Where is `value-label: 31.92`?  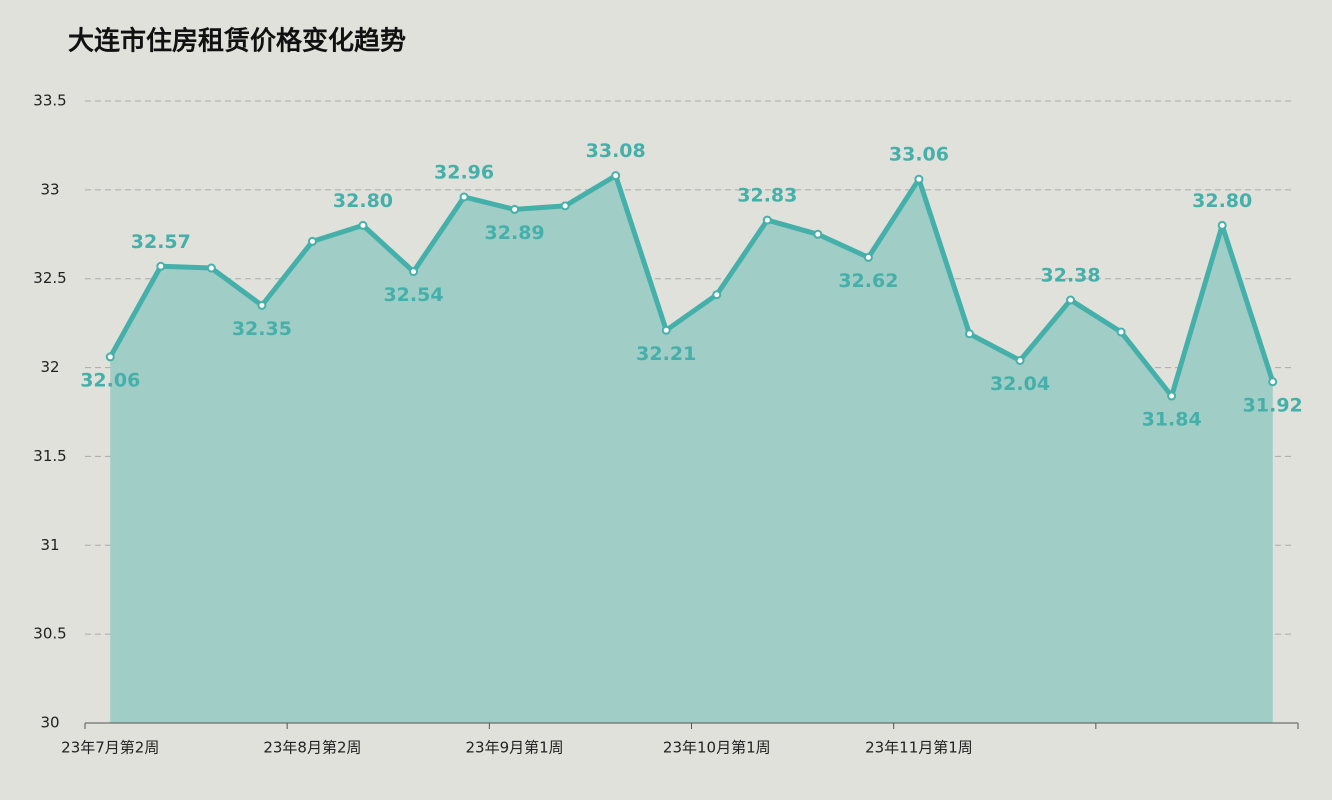
value-label: 31.92 is located at coordinates (1273, 405).